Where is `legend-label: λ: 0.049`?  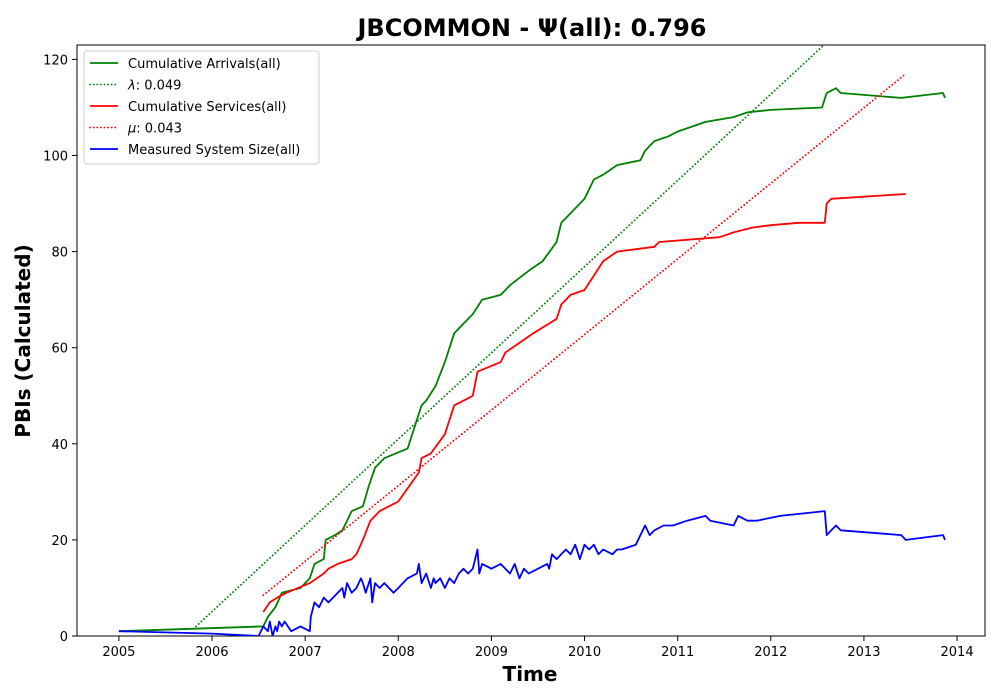 legend-label: λ: 0.049 is located at coordinates (154, 86).